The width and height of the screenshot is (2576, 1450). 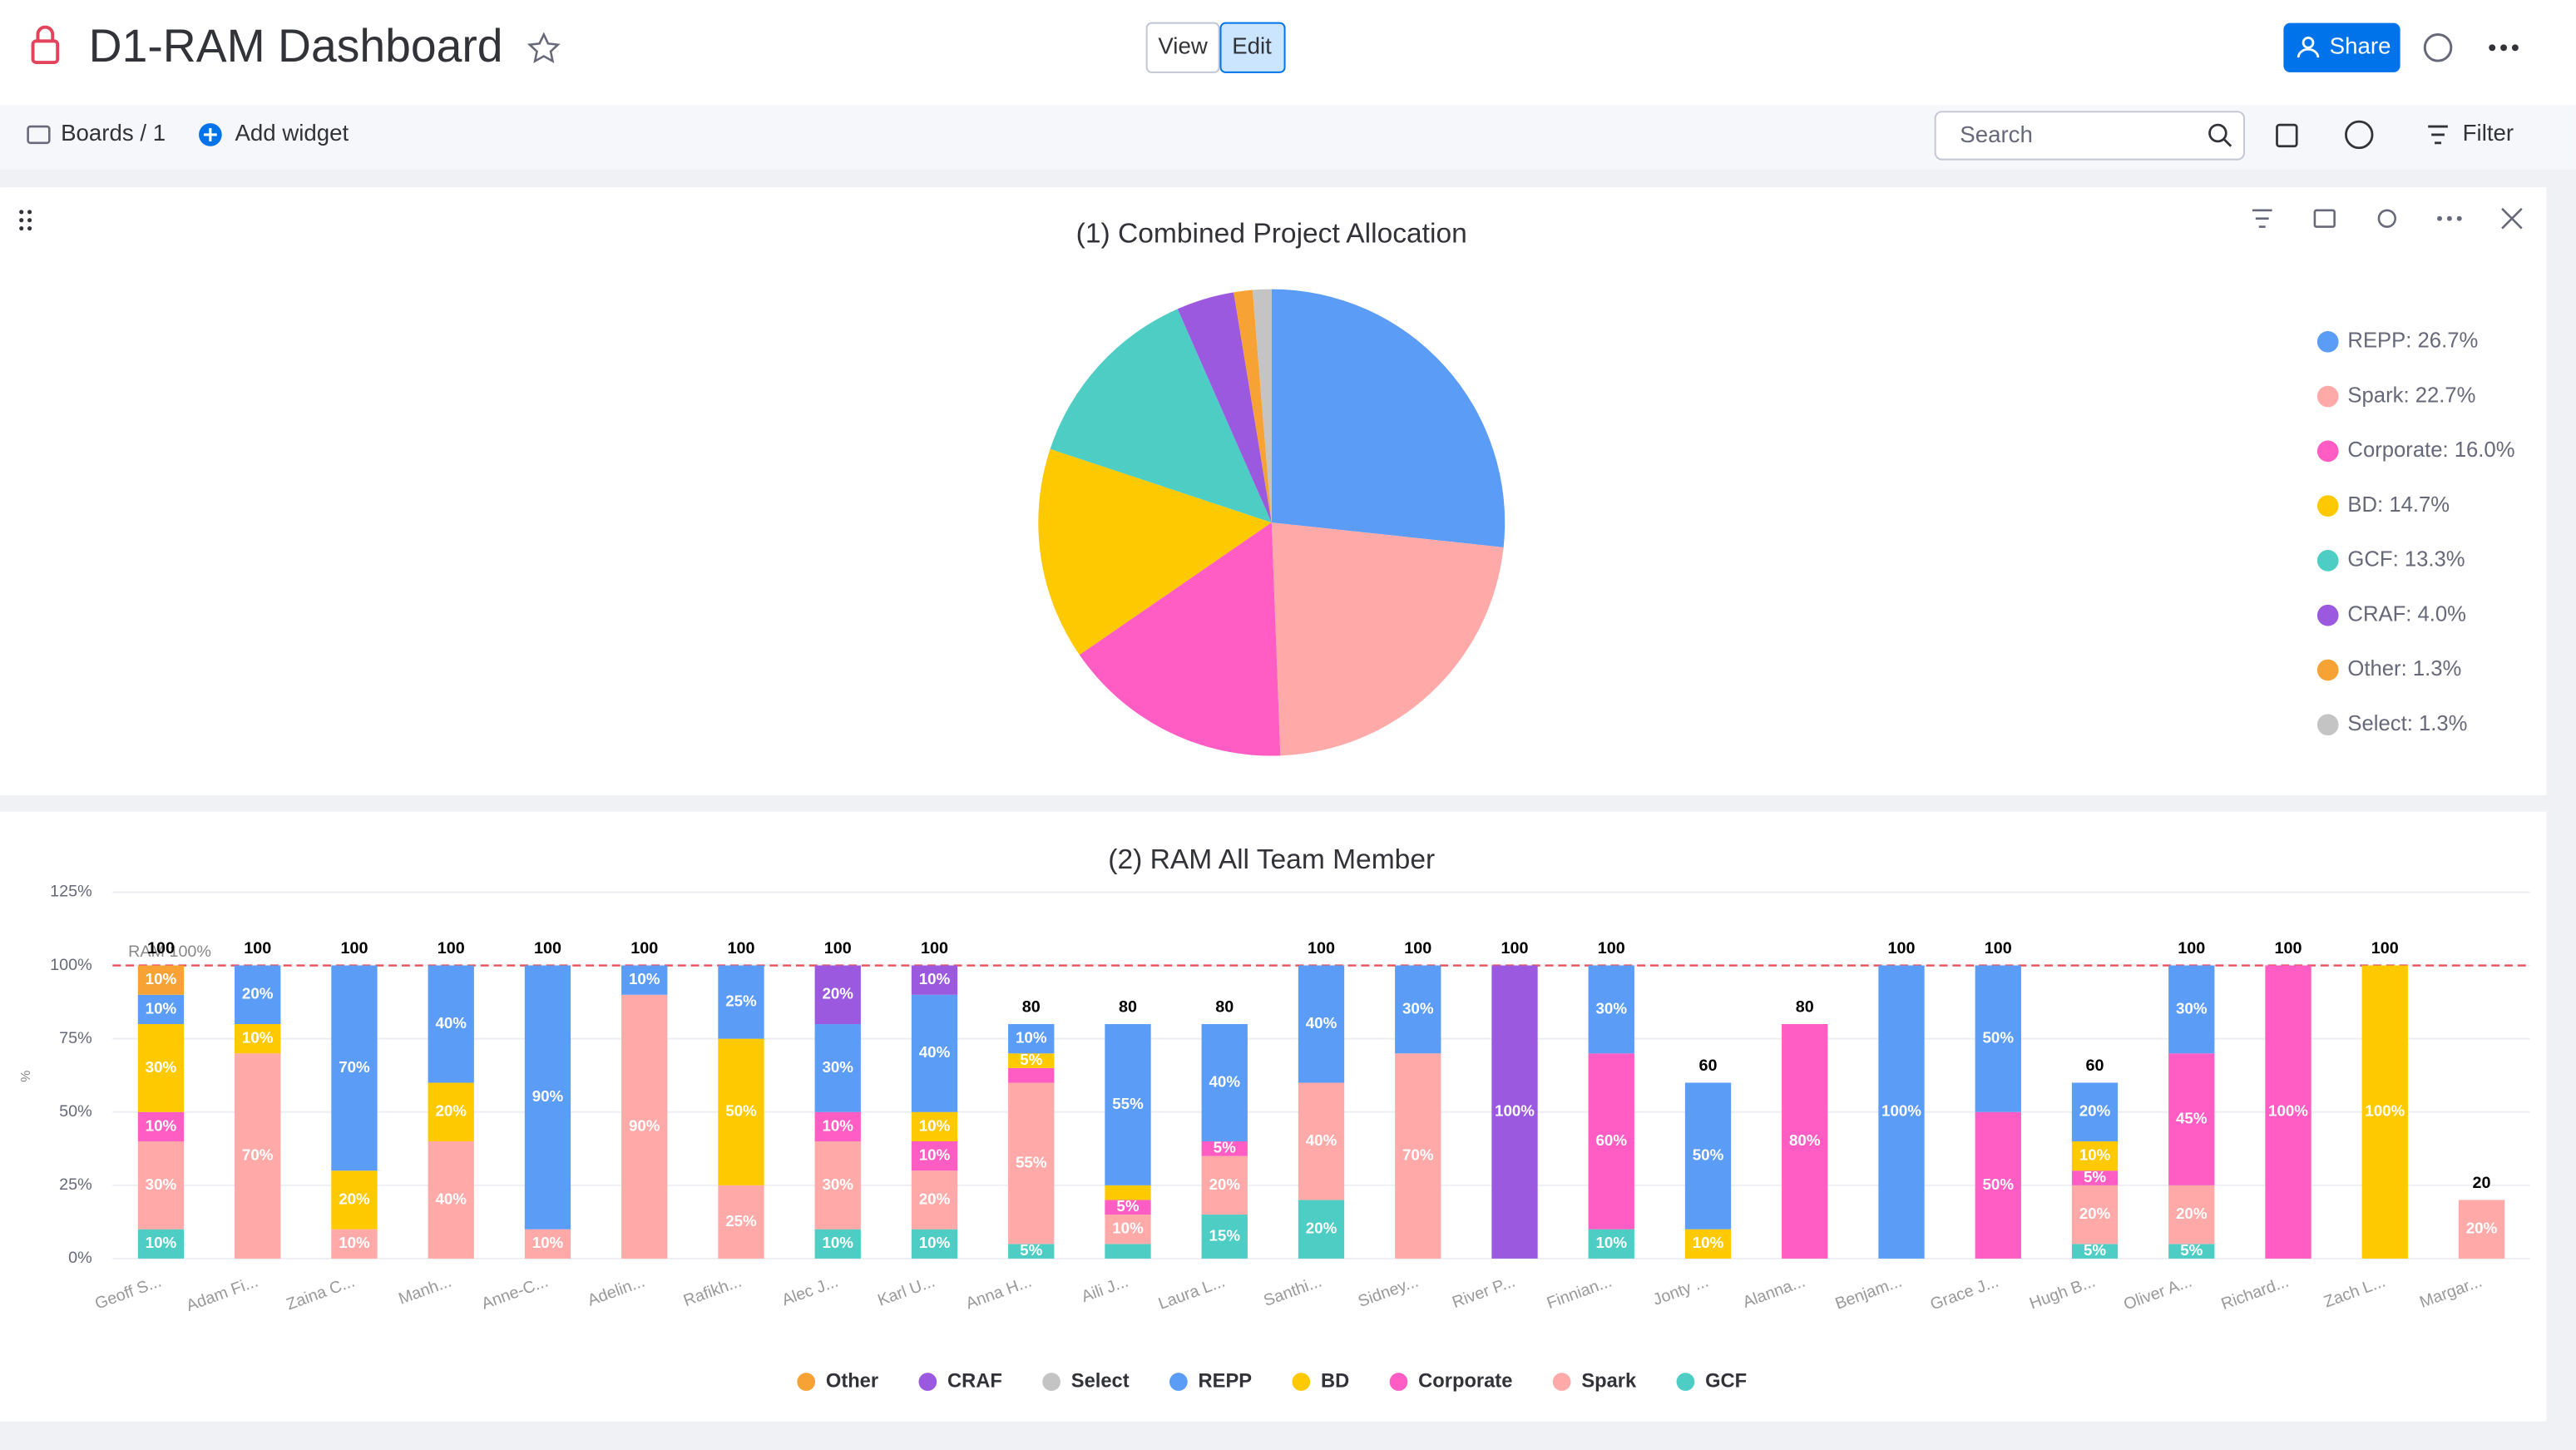 I want to click on legend-label: REPP, so click(x=1226, y=1381).